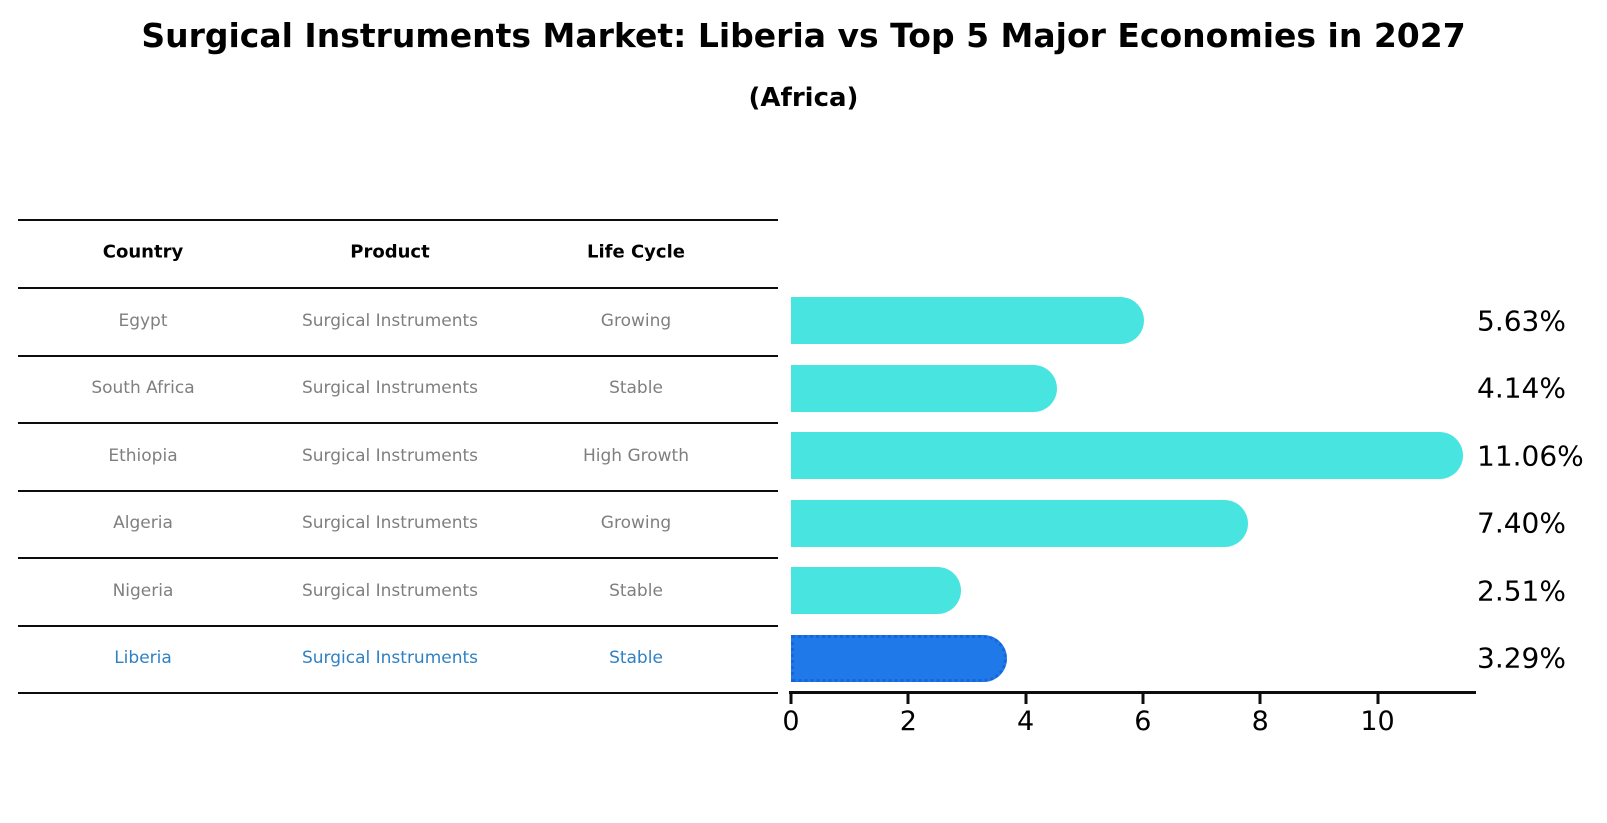  Describe the element at coordinates (143, 320) in the screenshot. I see `table-cell-country: Egypt` at that location.